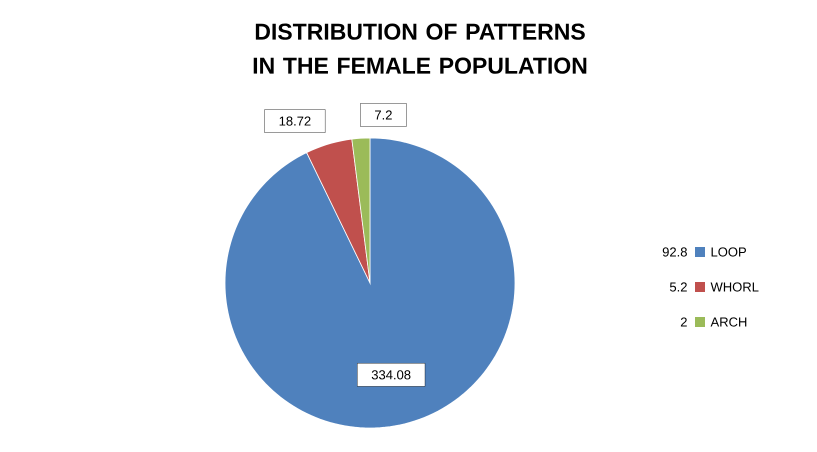  I want to click on text: 92.8, so click(674, 252).